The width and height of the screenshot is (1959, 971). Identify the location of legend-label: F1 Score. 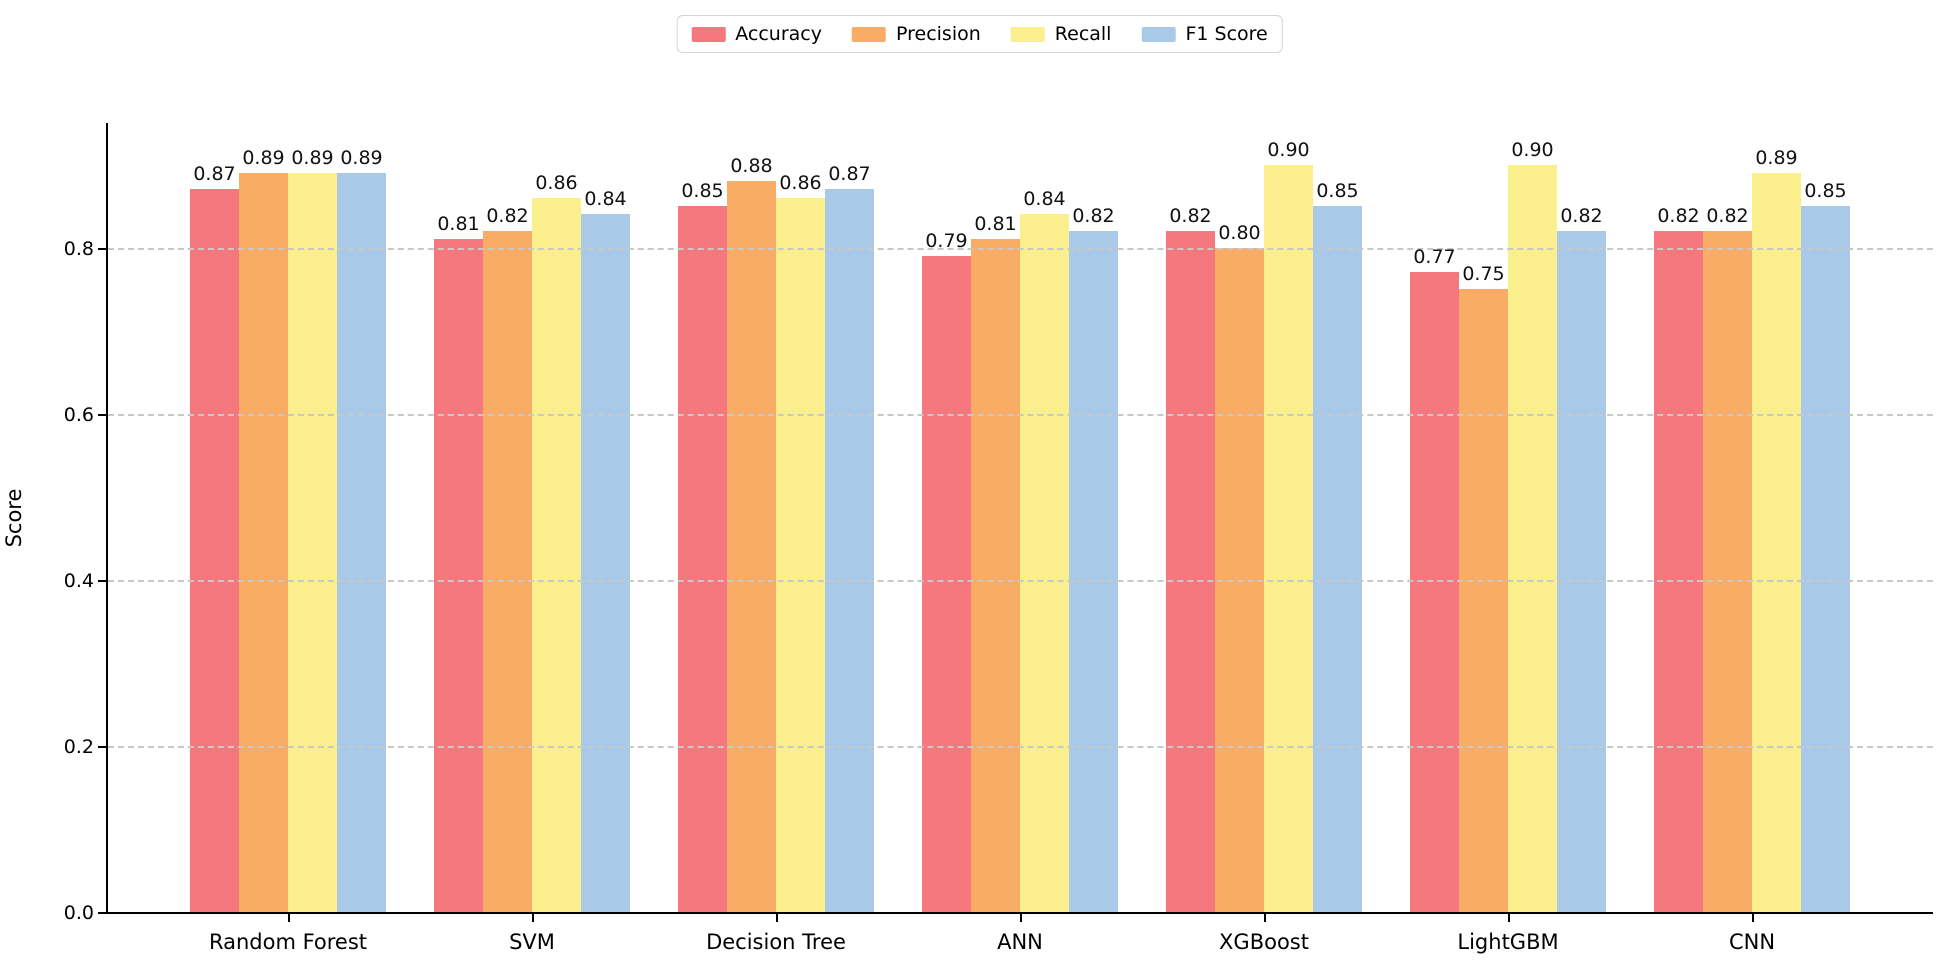
(1226, 34).